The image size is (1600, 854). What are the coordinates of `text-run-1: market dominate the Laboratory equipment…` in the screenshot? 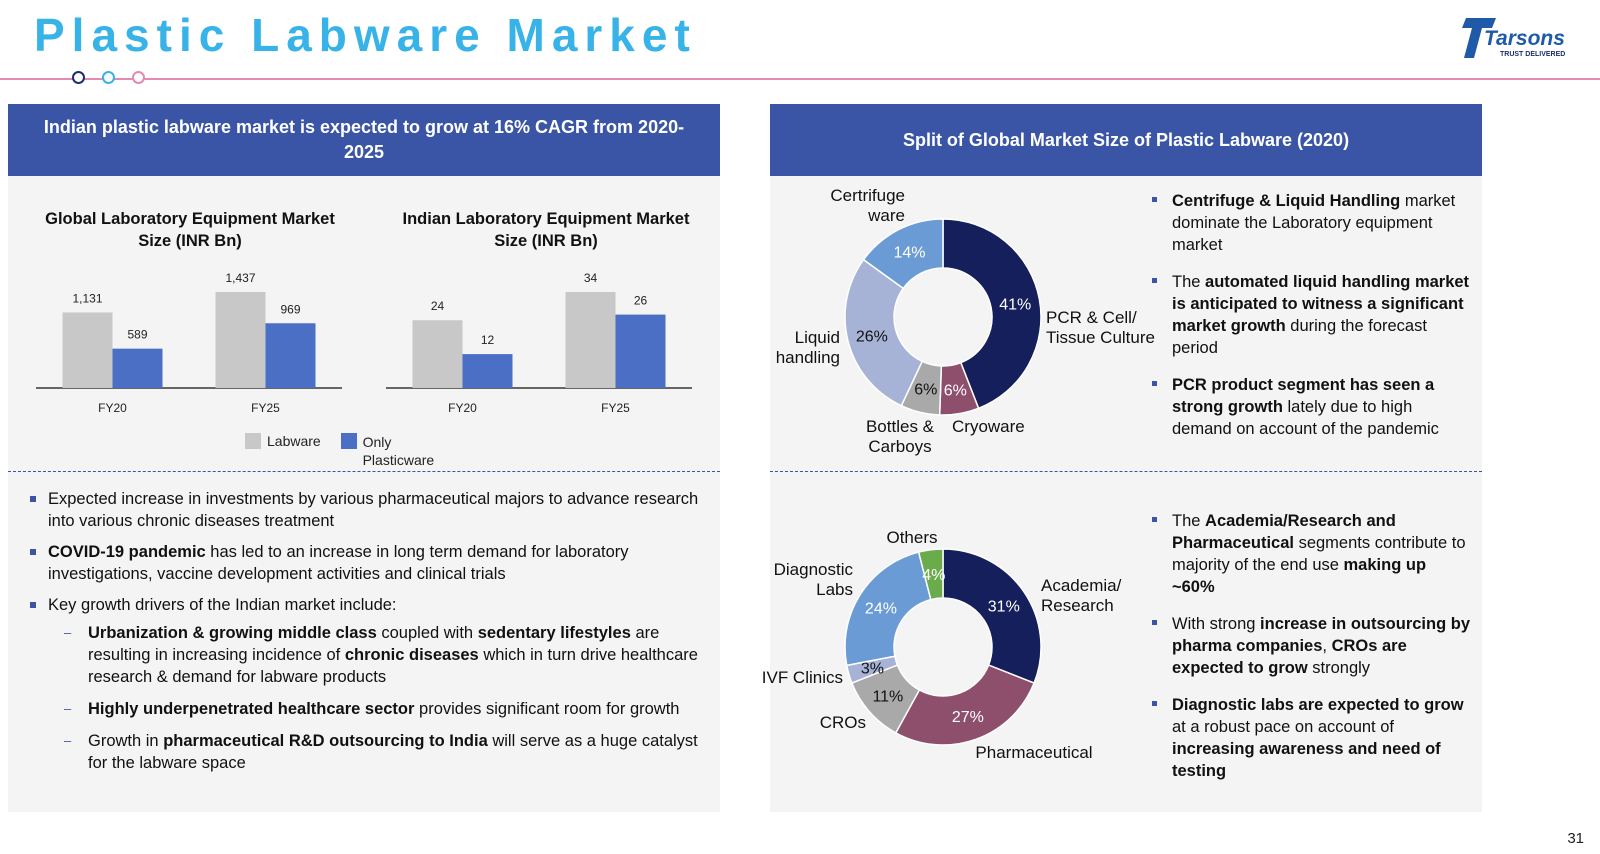 It's located at (1314, 223).